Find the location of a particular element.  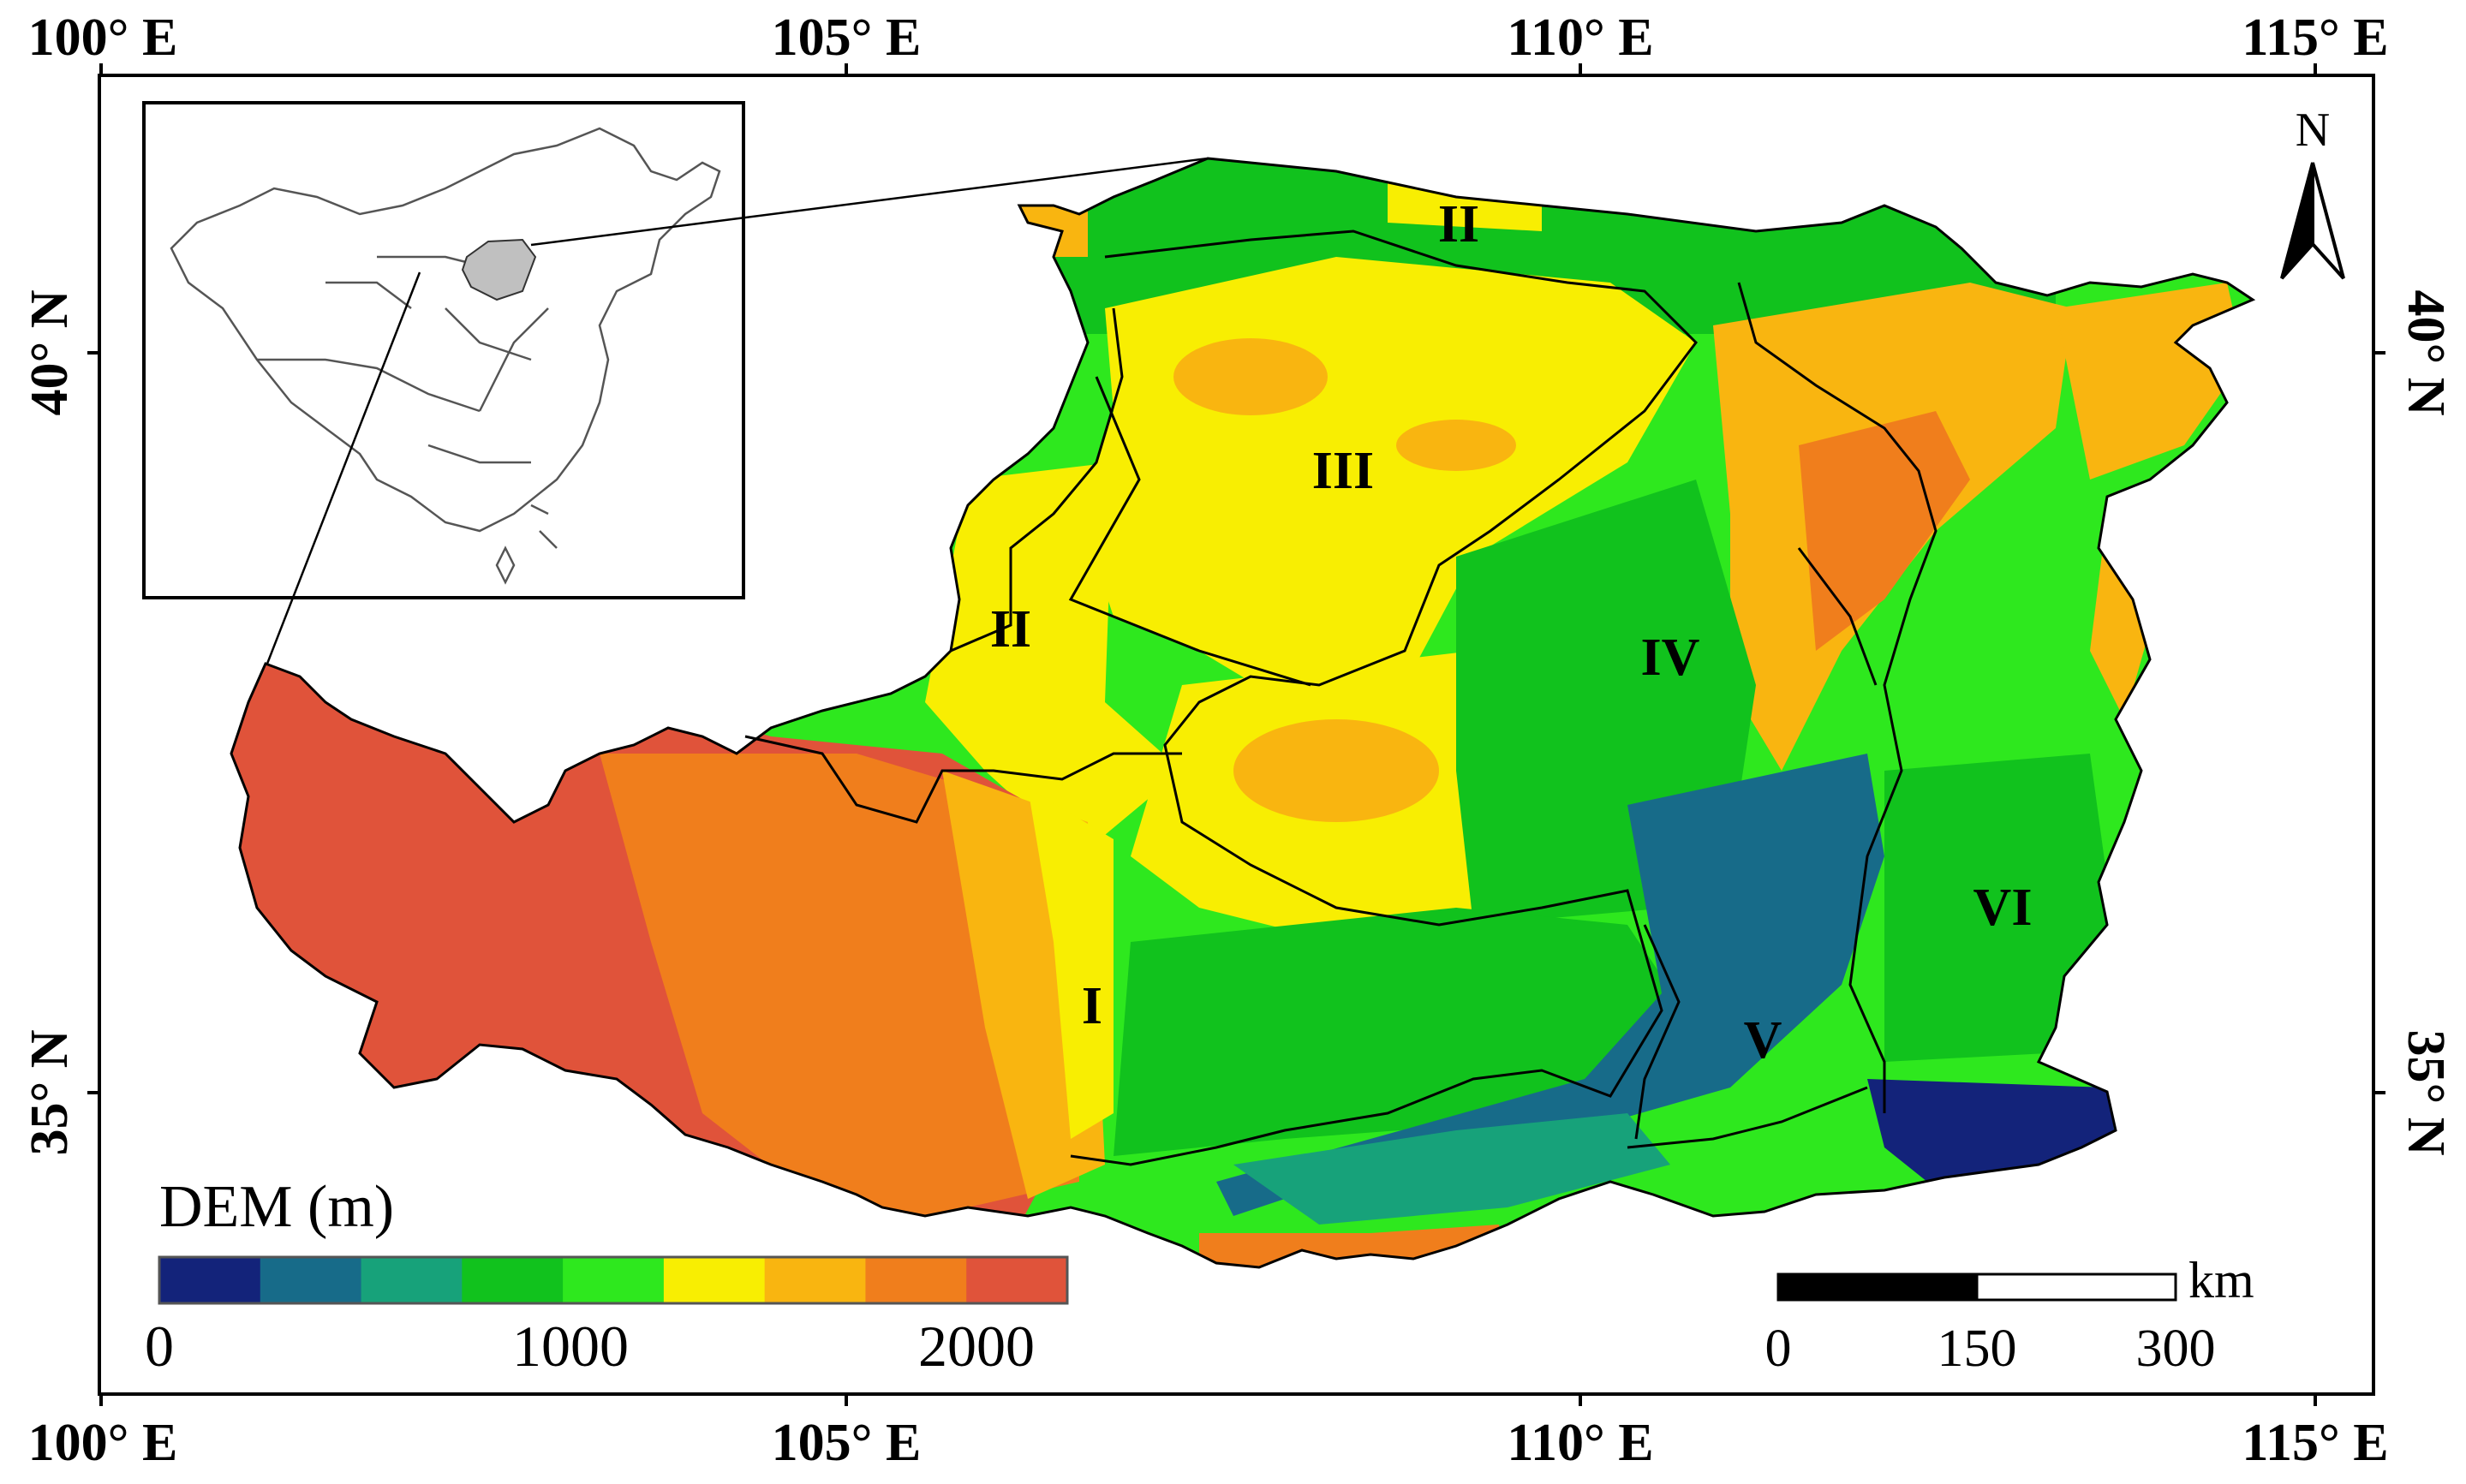

scale-bar-black is located at coordinates (1878, 1287).